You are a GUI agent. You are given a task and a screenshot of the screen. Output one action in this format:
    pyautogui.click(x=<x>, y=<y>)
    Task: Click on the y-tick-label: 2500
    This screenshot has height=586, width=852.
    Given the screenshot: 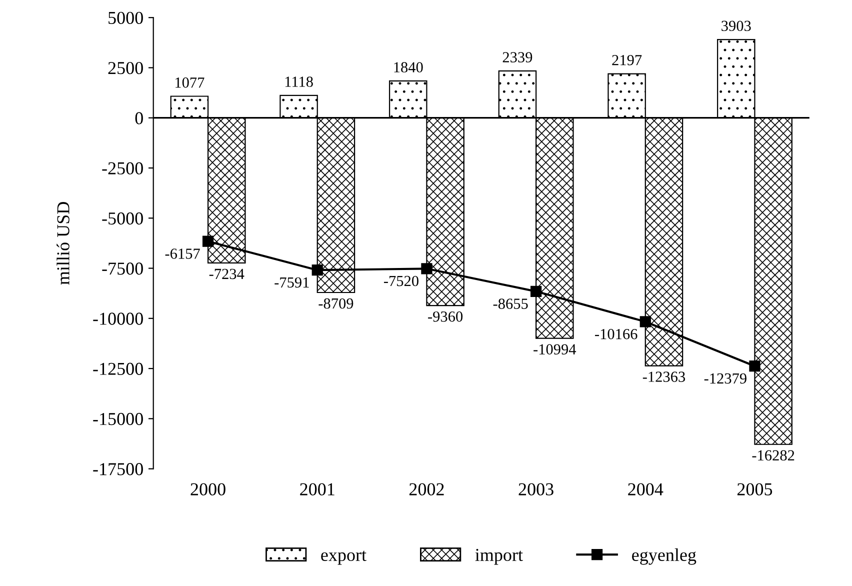 What is the action you would take?
    pyautogui.click(x=125, y=68)
    